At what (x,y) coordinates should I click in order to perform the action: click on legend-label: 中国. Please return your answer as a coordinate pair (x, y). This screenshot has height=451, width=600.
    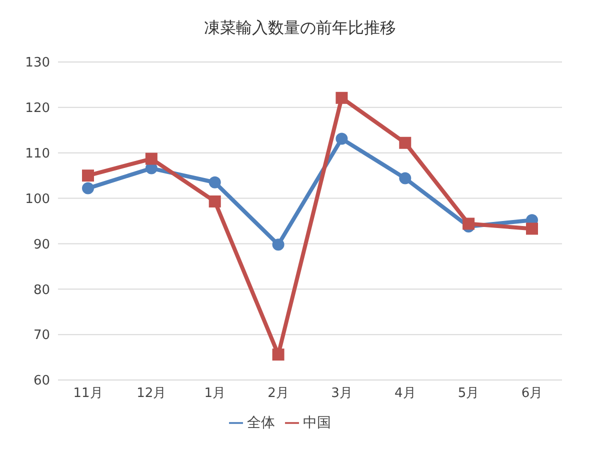
    Looking at the image, I should click on (317, 423).